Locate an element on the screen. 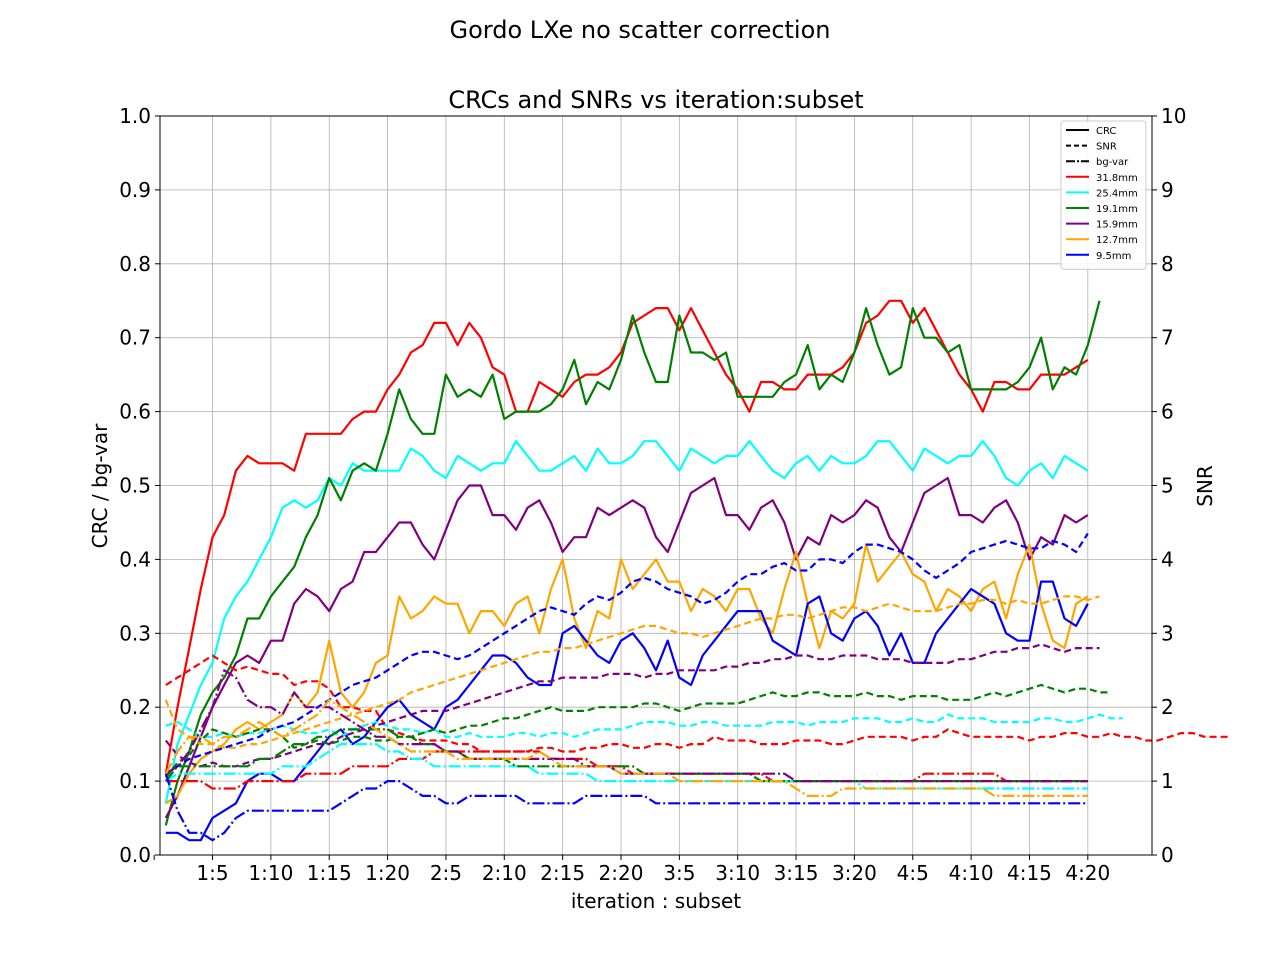  x-tick-label: 1:15 is located at coordinates (329, 873).